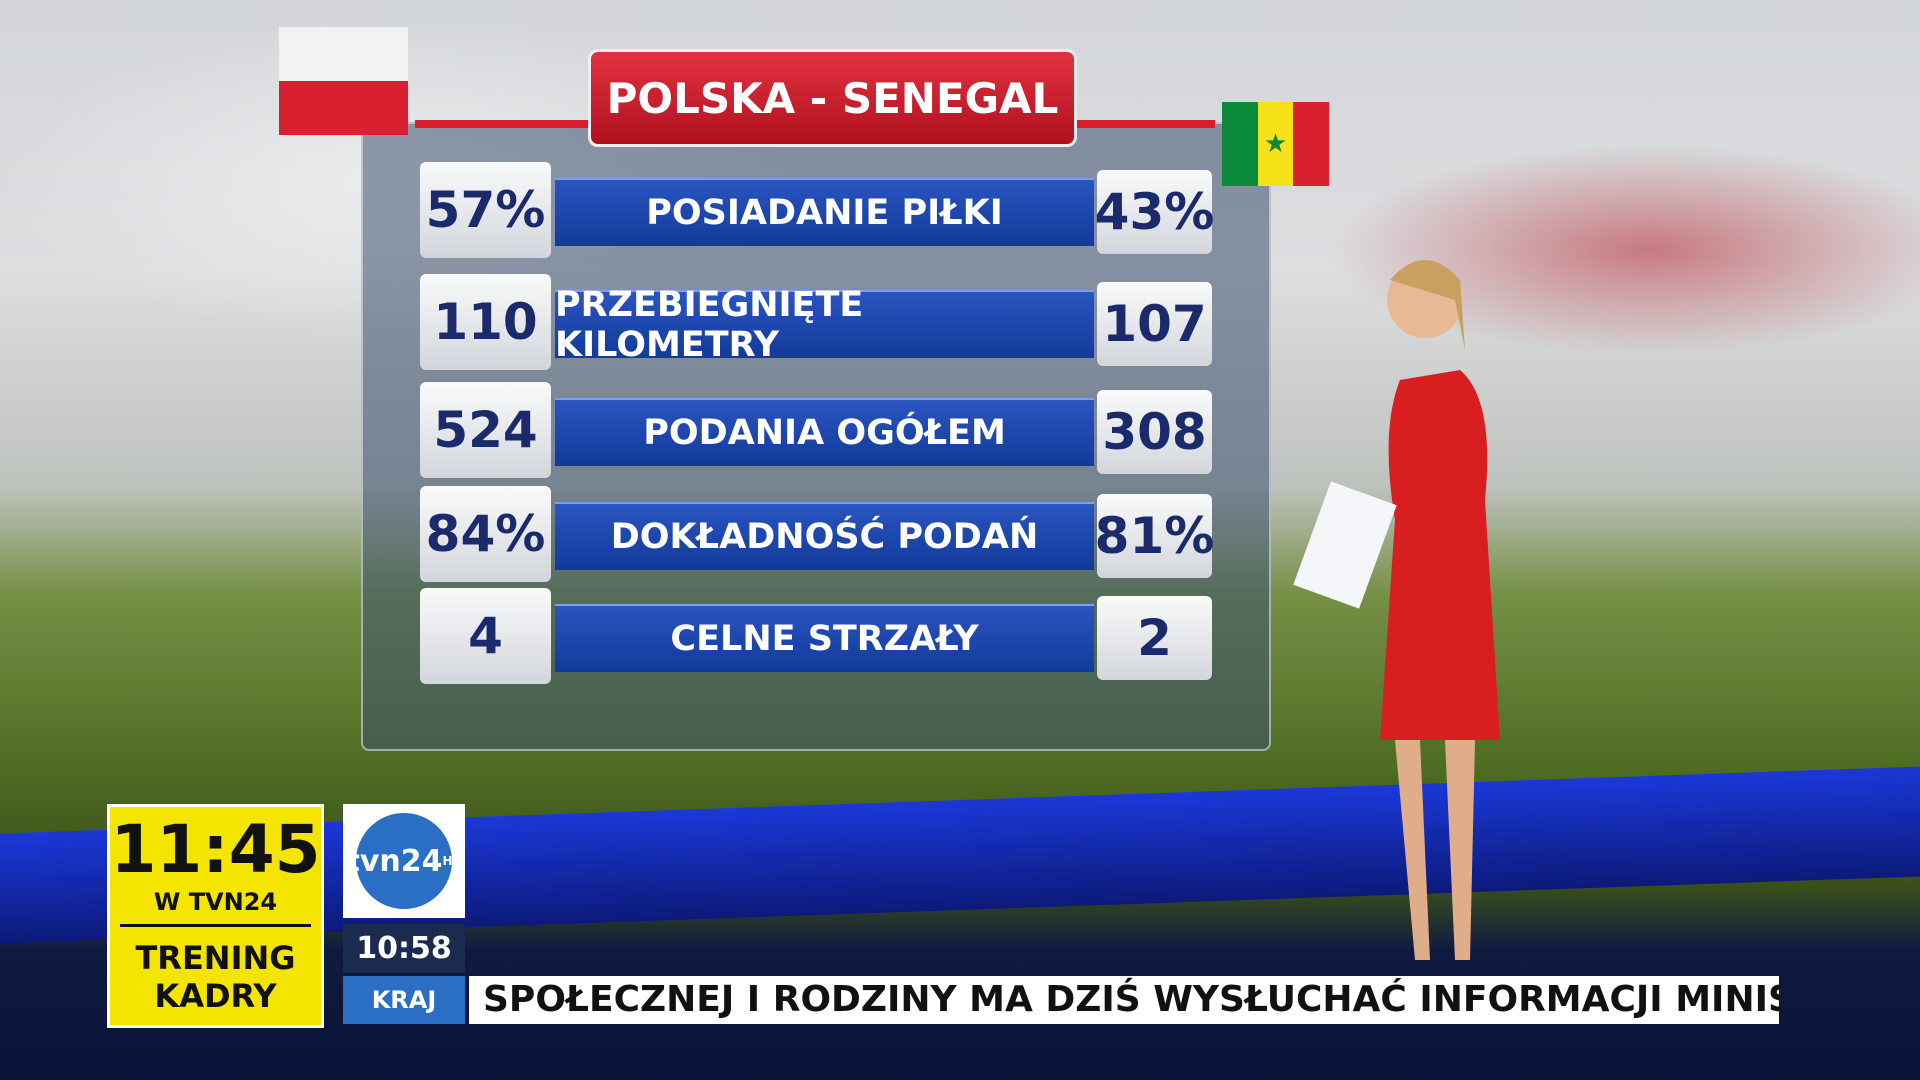 The image size is (1920, 1080). What do you see at coordinates (1154, 432) in the screenshot?
I see `senegal-value: 308` at bounding box center [1154, 432].